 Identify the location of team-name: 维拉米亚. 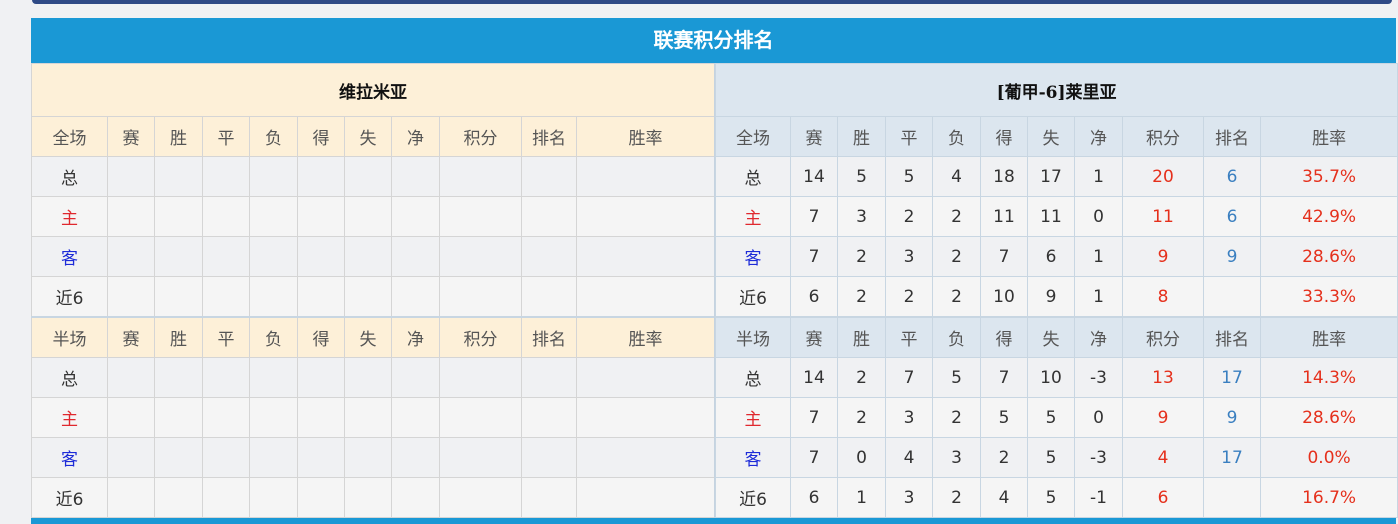
(373, 90).